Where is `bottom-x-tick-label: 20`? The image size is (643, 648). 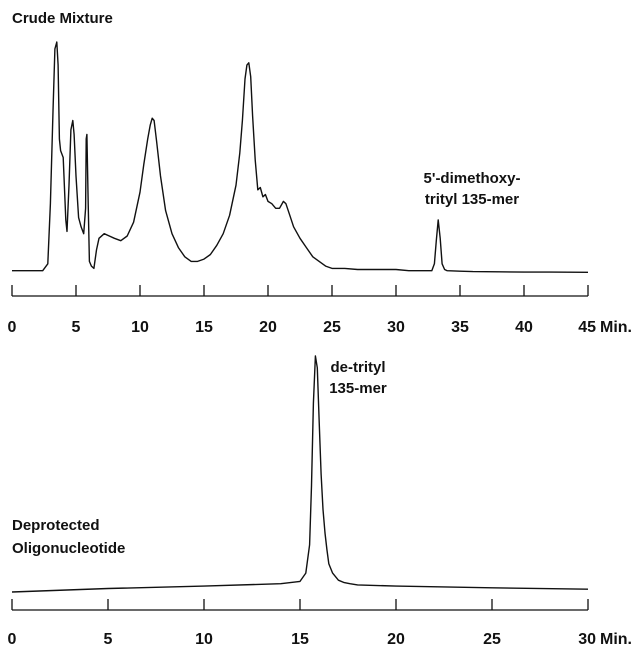
bottom-x-tick-label: 20 is located at coordinates (396, 639).